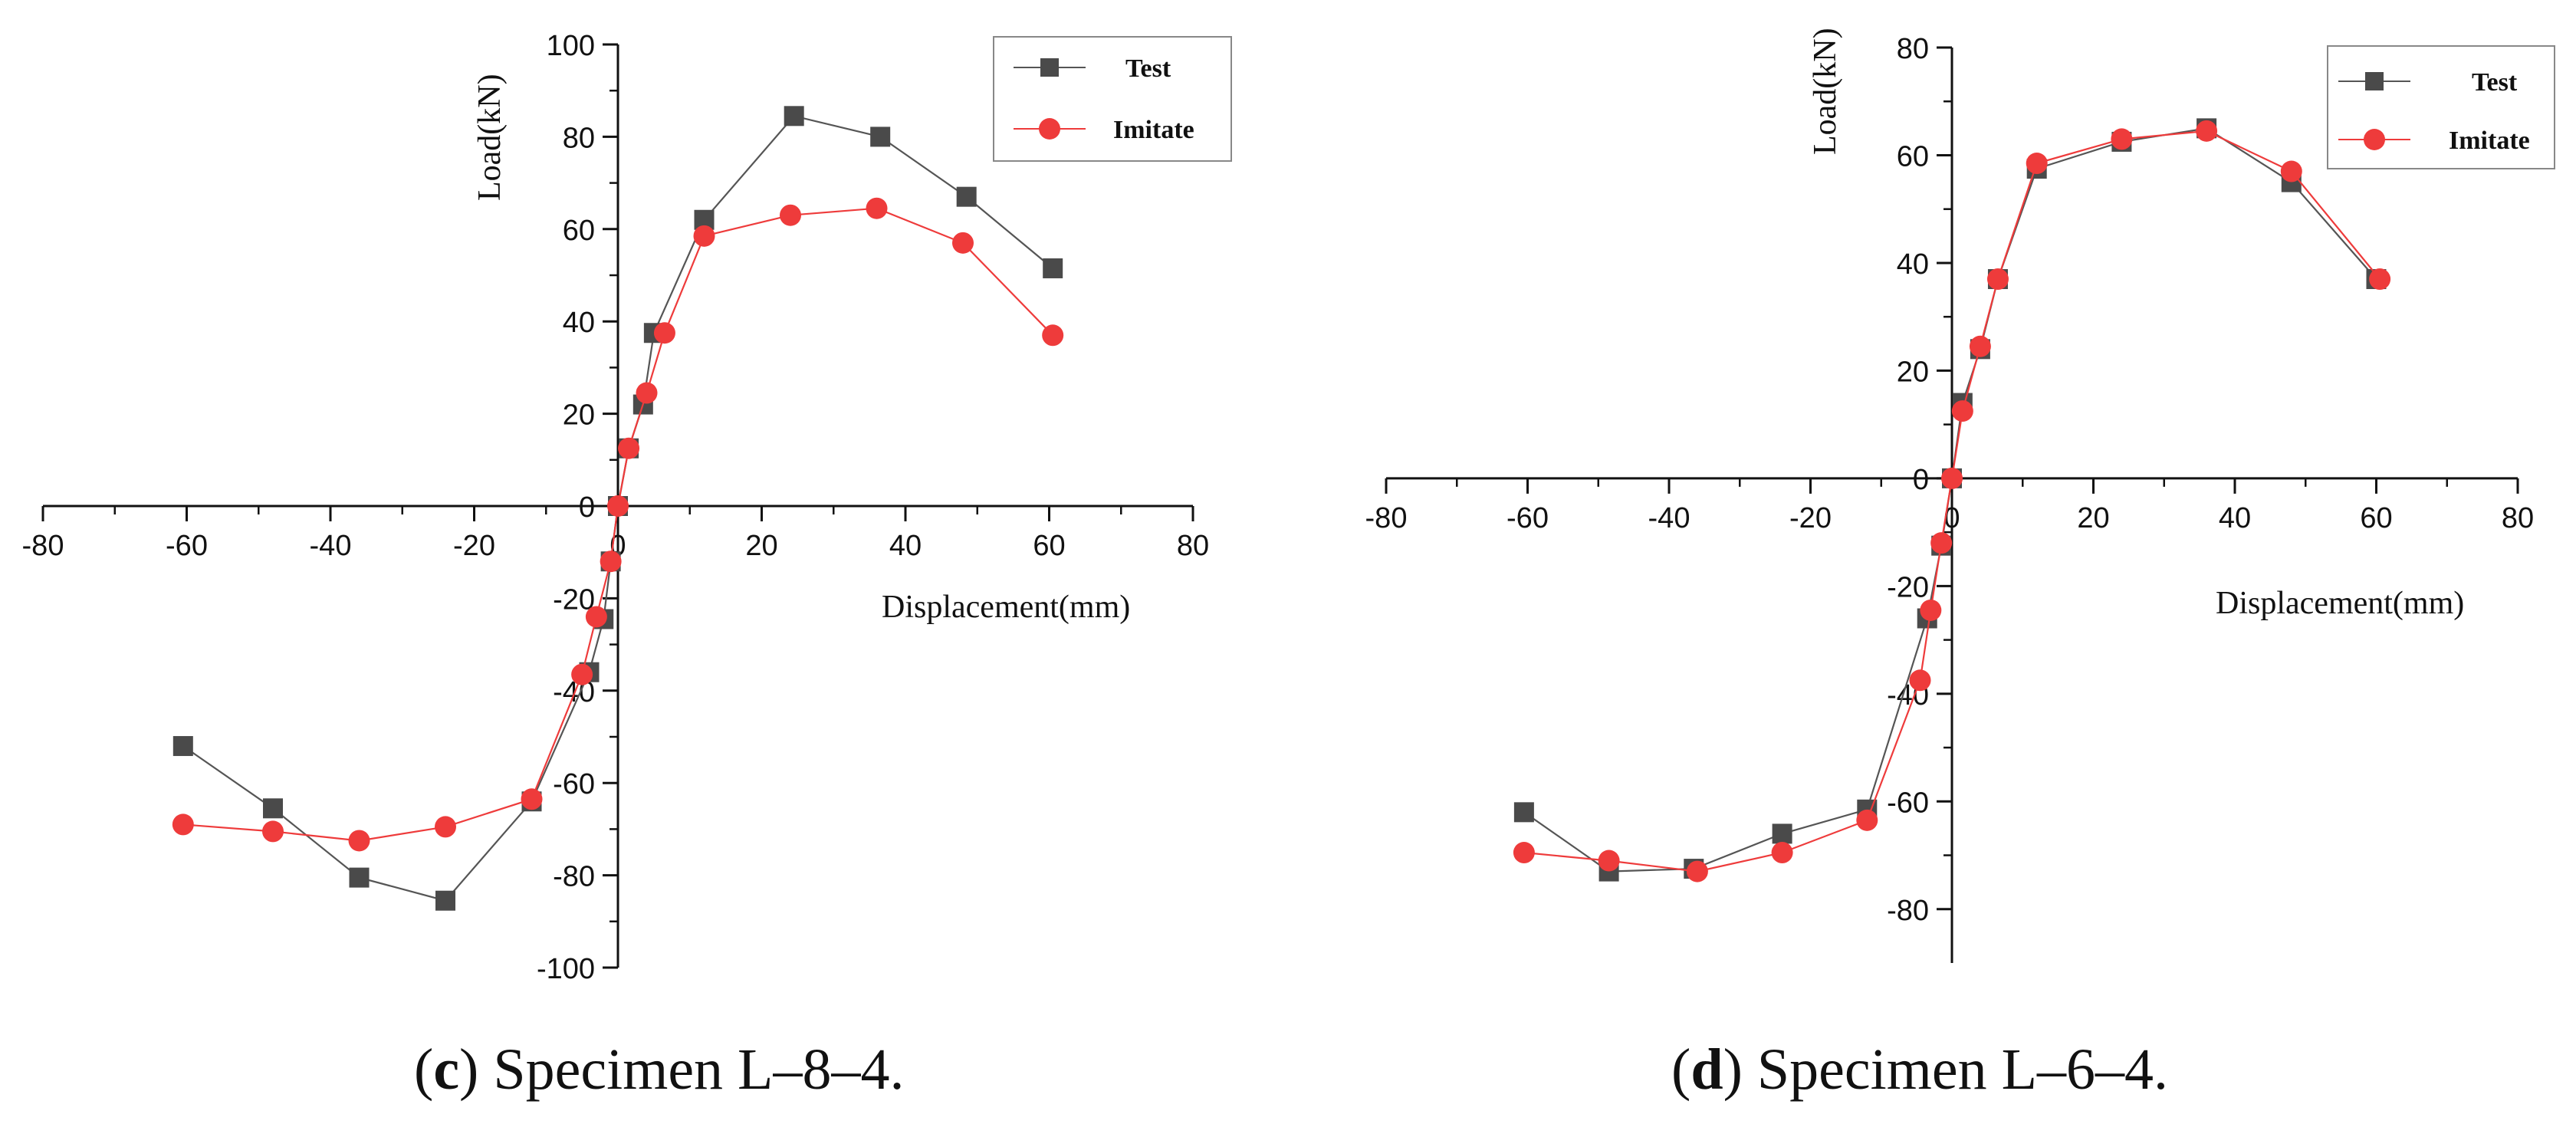 Image resolution: width=2576 pixels, height=1124 pixels. I want to click on chart-c-y-tick-label: -100, so click(566, 969).